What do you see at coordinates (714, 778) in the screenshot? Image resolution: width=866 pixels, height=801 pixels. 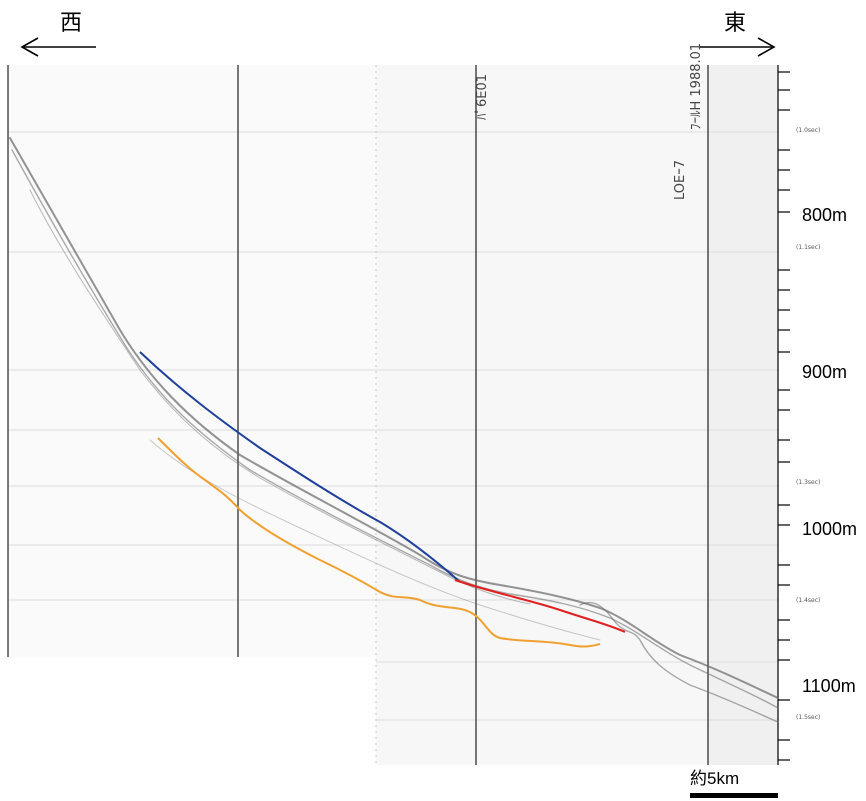 I see `scale-bar-label: 約5km` at bounding box center [714, 778].